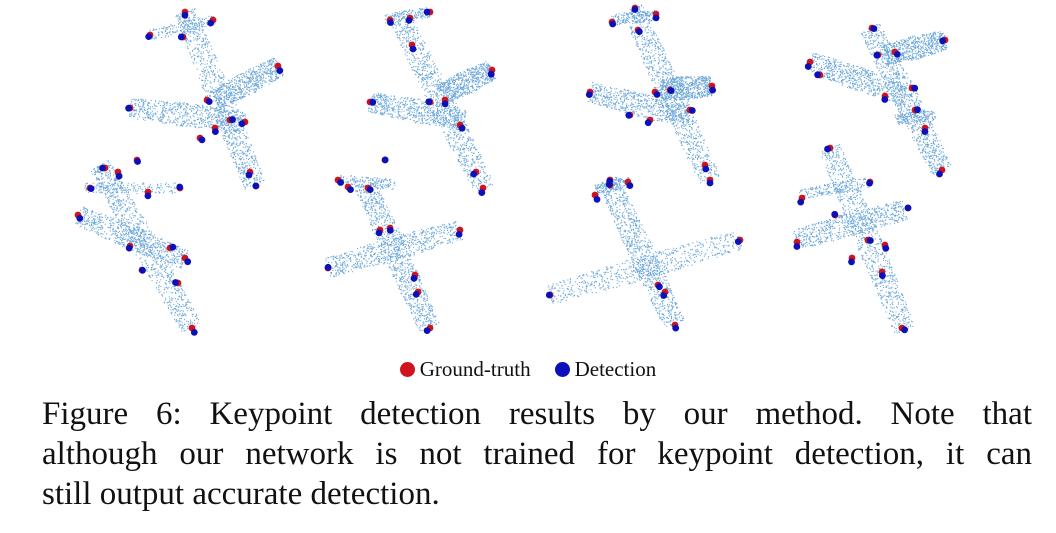 Image resolution: width=1056 pixels, height=533 pixels. What do you see at coordinates (537, 494) in the screenshot?
I see `caption-line-3: still output accurate detection.` at bounding box center [537, 494].